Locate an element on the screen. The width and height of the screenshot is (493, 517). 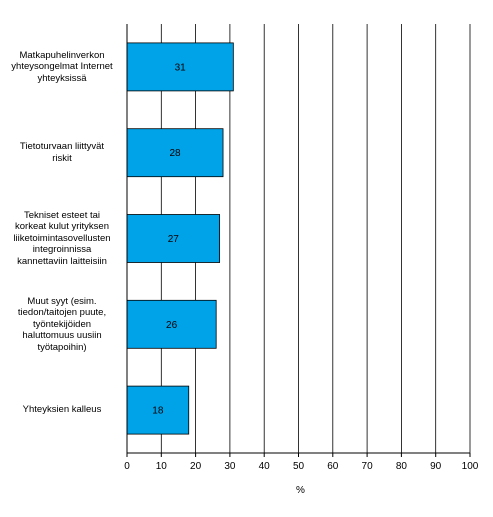
category-label-line: haluttomuus uusiin is located at coordinates (62, 336).